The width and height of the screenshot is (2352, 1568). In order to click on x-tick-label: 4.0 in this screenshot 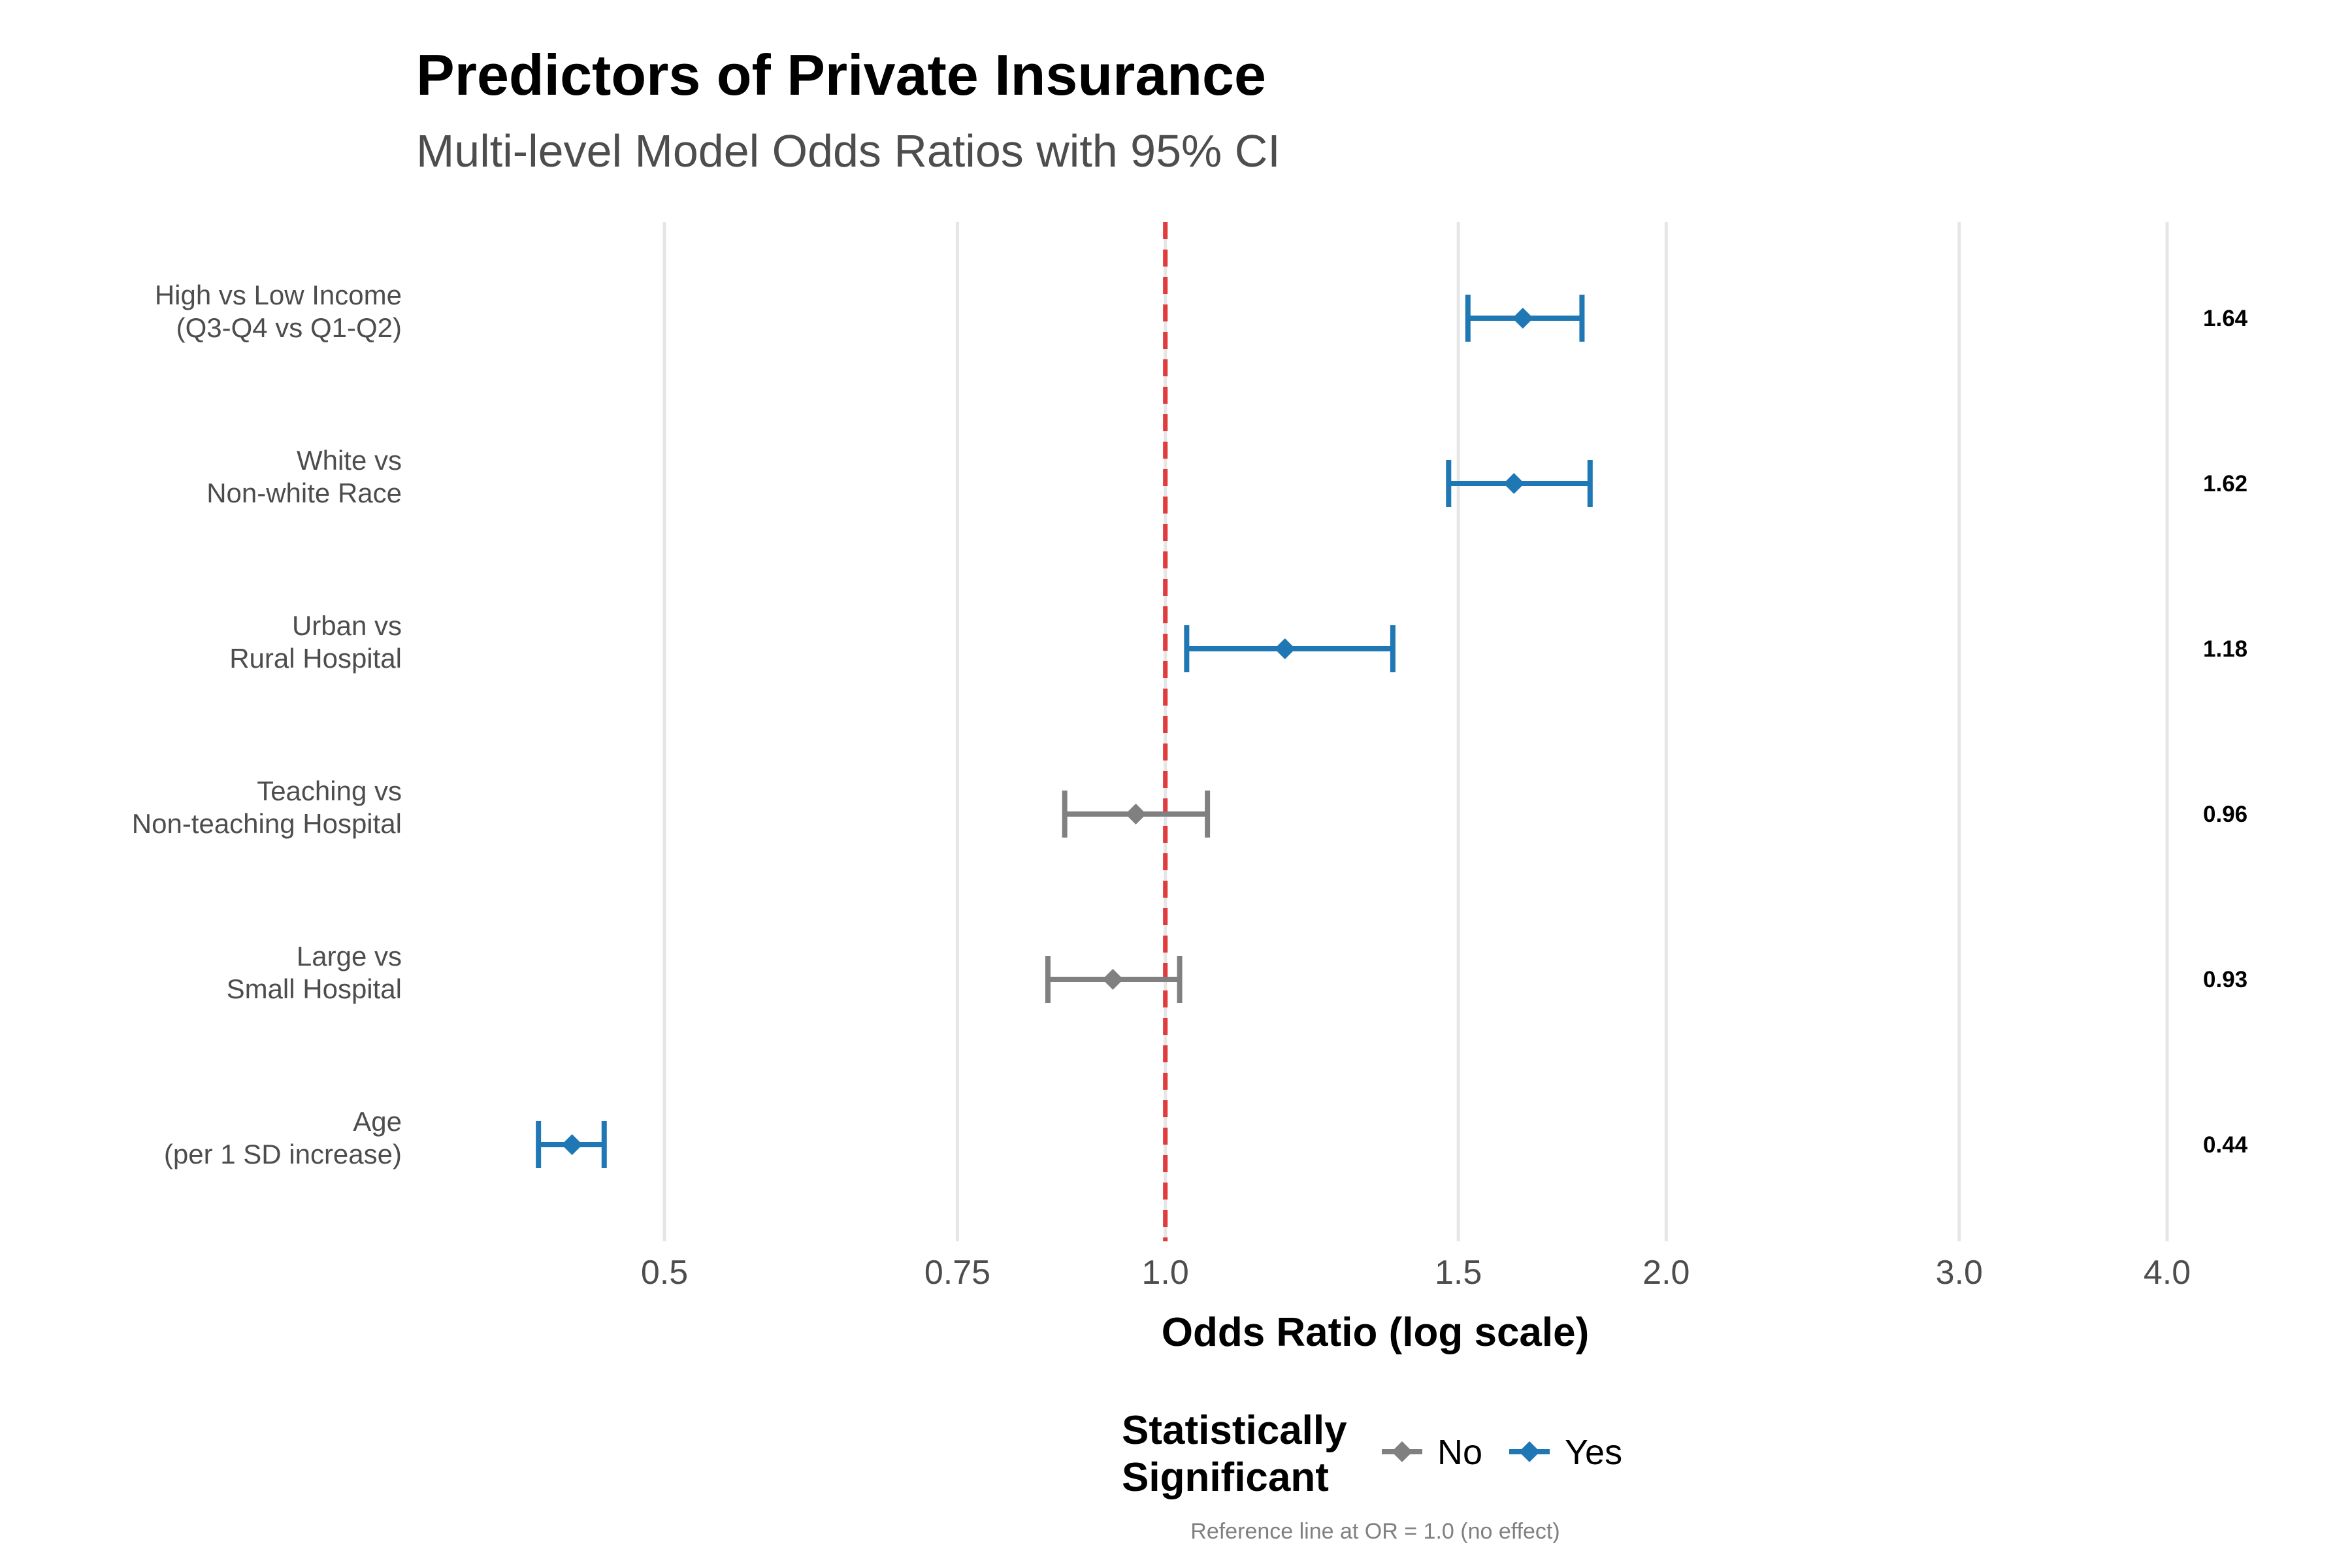, I will do `click(2167, 1273)`.